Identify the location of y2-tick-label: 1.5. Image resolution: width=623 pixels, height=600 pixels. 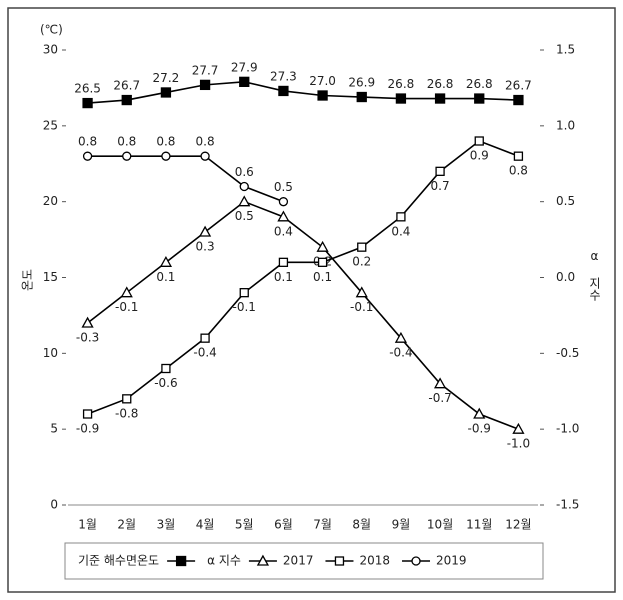
(565, 50).